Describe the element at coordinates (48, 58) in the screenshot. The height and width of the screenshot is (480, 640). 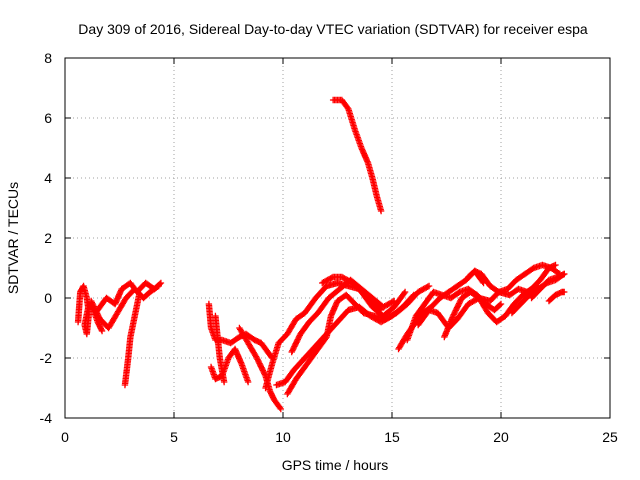
I see `y-tick-label: 8` at that location.